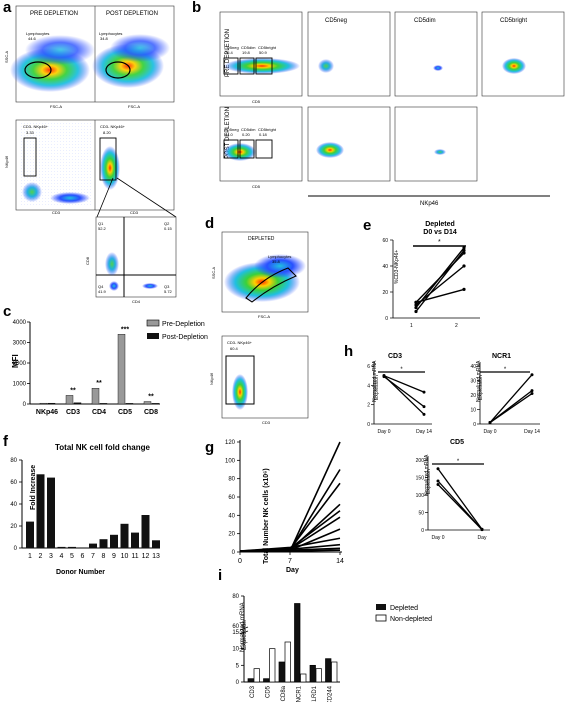  I want to click on h-xtick-label: Day 0, so click(489, 432).